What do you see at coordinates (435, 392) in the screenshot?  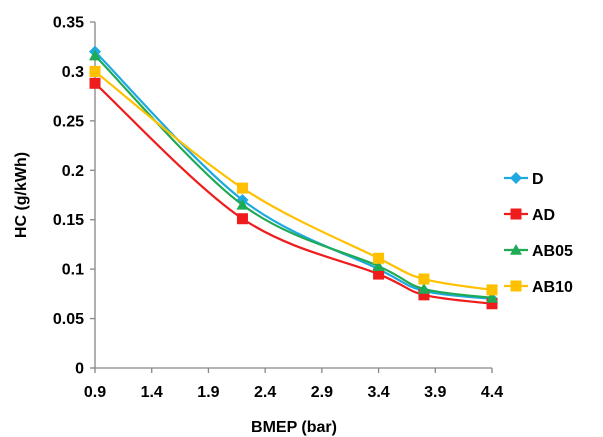 I see `x-tick-label: 3.9` at bounding box center [435, 392].